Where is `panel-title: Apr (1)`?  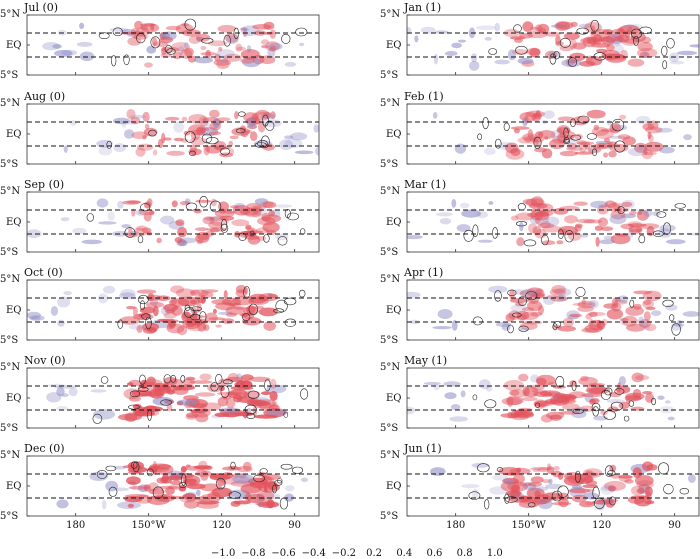 panel-title: Apr (1) is located at coordinates (424, 272).